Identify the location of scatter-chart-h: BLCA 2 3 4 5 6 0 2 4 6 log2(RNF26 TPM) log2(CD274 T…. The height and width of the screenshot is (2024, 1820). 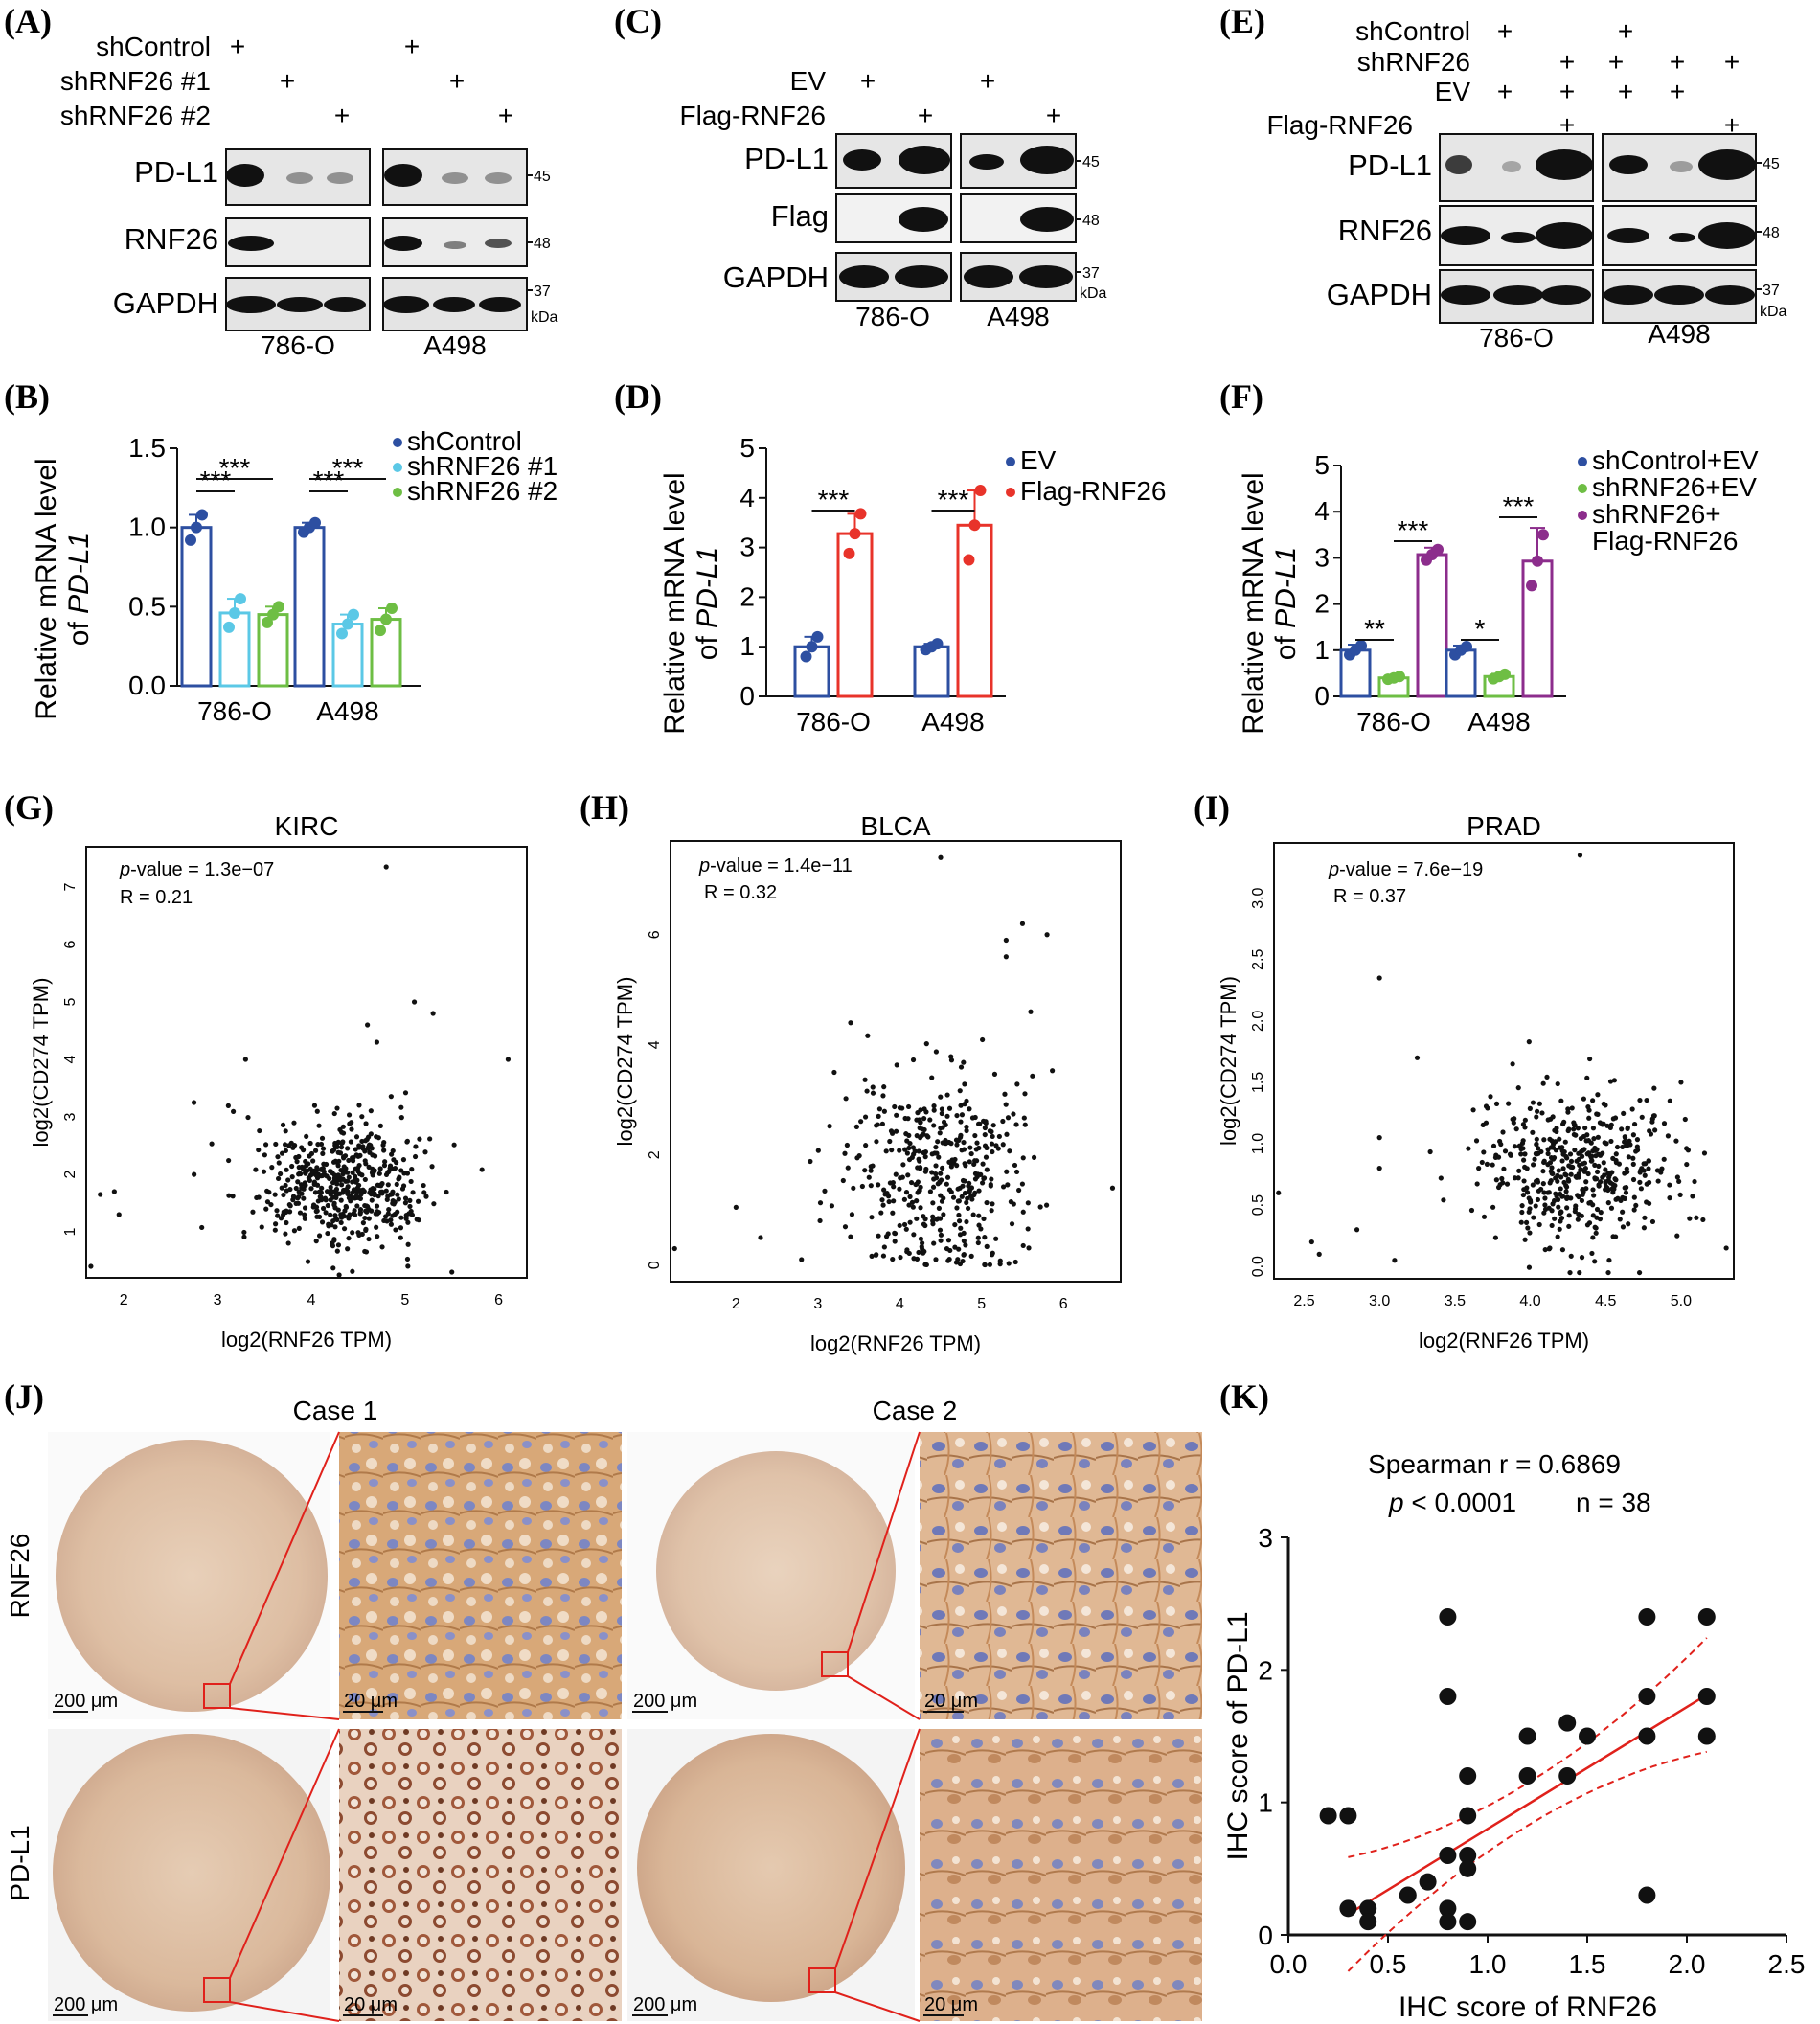
(867, 1083).